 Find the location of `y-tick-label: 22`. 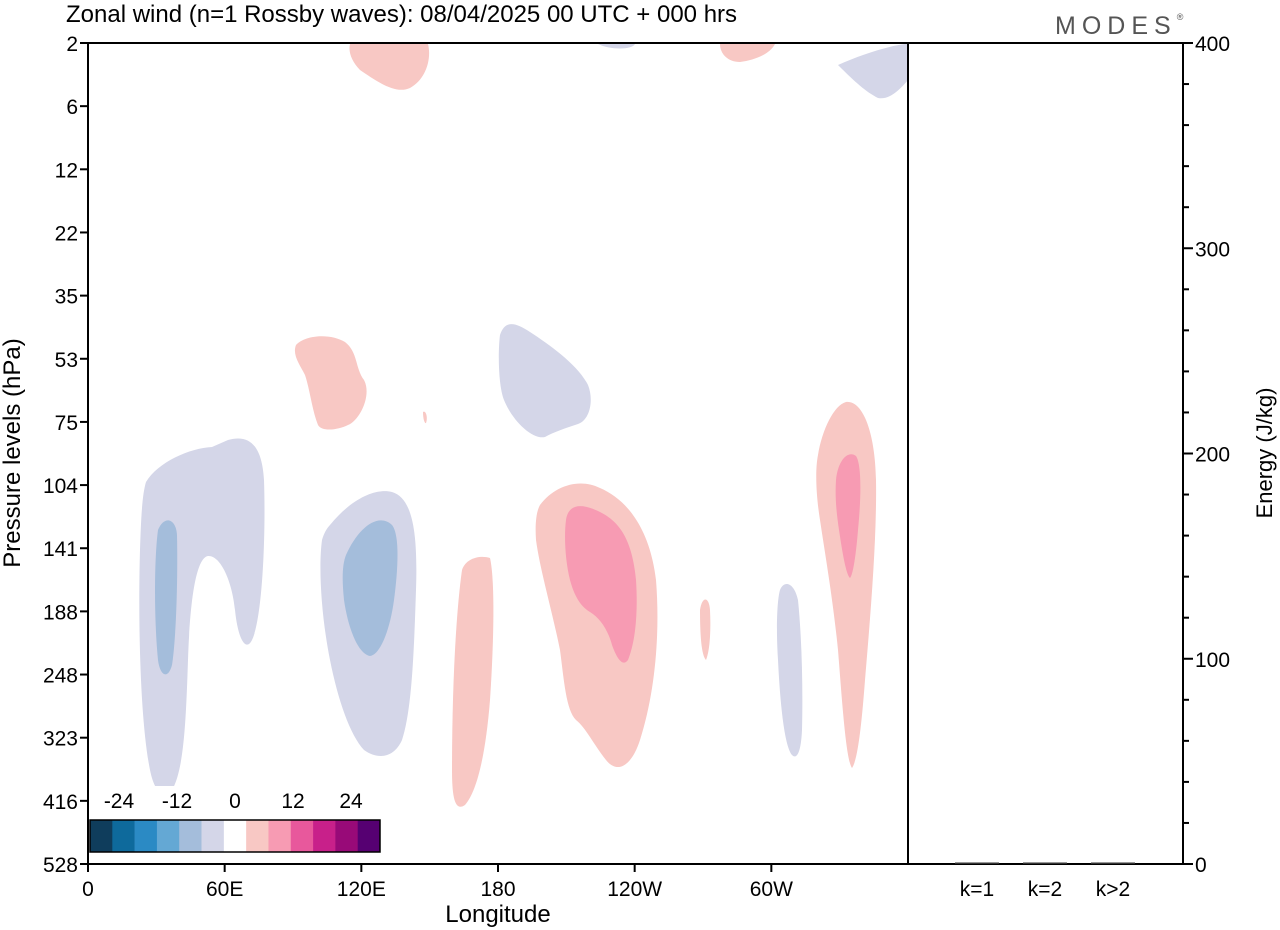

y-tick-label: 22 is located at coordinates (66, 233).